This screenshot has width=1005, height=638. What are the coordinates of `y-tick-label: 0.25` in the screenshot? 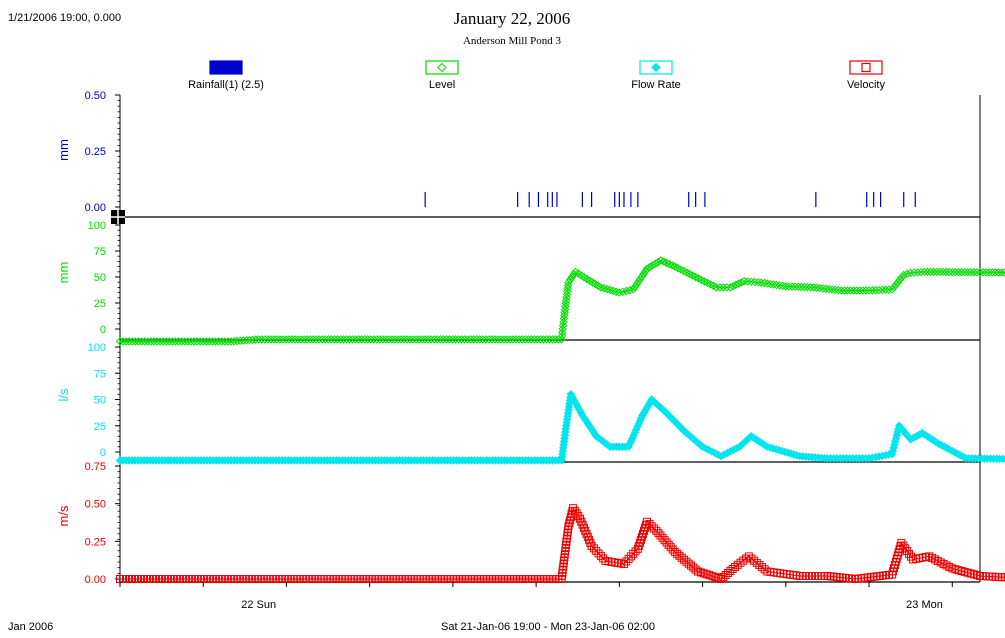 It's located at (95, 542).